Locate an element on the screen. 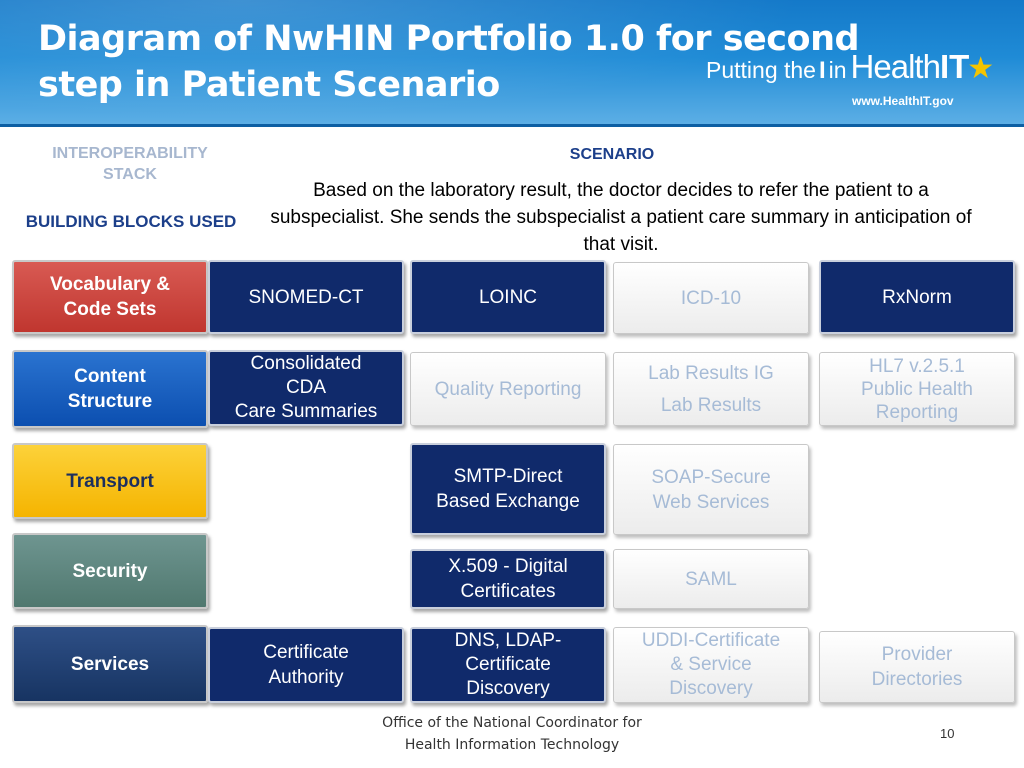 This screenshot has width=1024, height=768. hl7-line-2: Public Health is located at coordinates (917, 389).